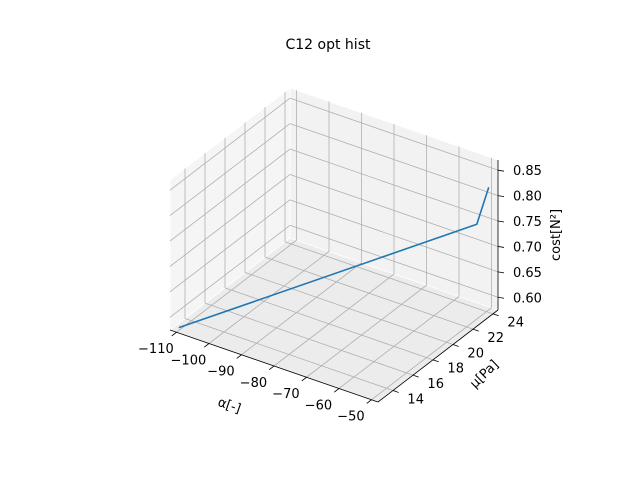 The image size is (640, 480). What do you see at coordinates (527, 171) in the screenshot?
I see `z-tick-label-5: 0.85` at bounding box center [527, 171].